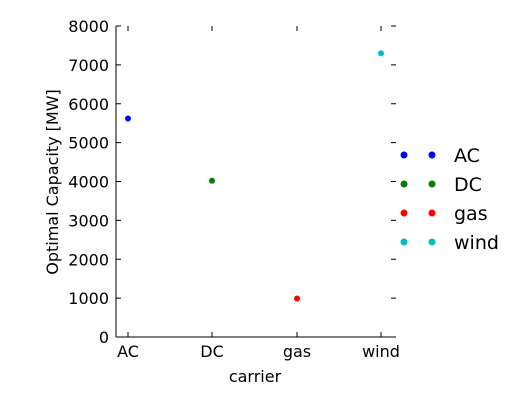 Image resolution: width=519 pixels, height=400 pixels. Describe the element at coordinates (128, 118) in the screenshot. I see `data-point-AC` at that location.